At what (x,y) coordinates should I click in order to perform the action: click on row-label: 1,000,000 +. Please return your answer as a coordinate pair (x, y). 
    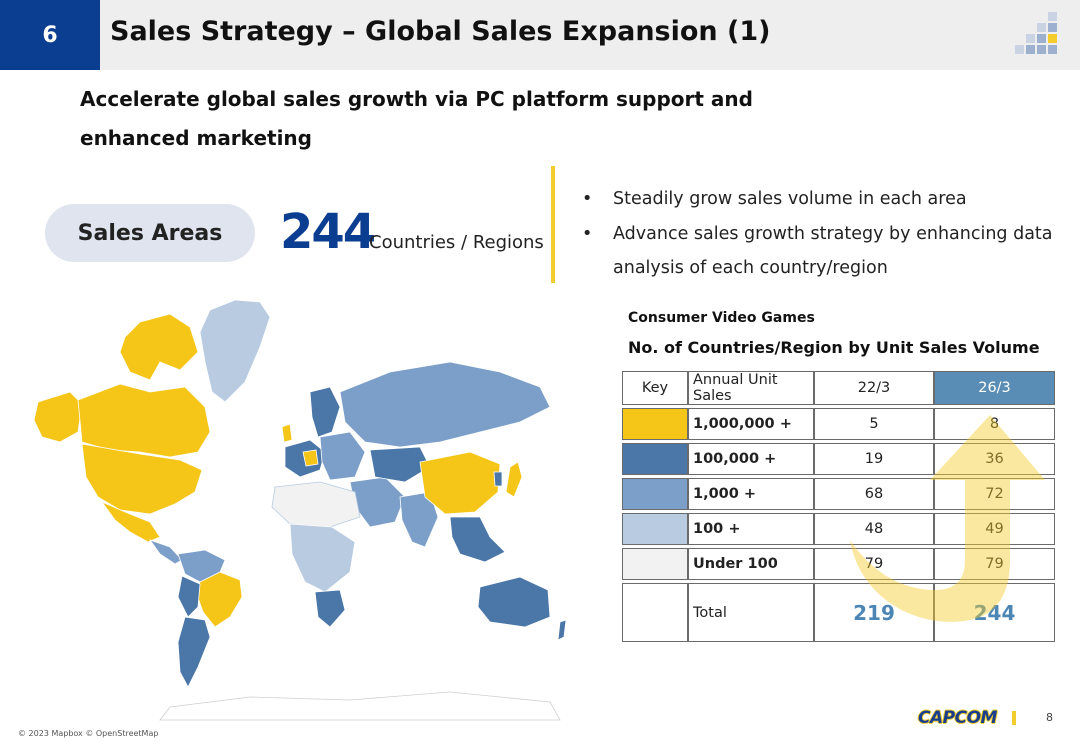
    Looking at the image, I should click on (751, 424).